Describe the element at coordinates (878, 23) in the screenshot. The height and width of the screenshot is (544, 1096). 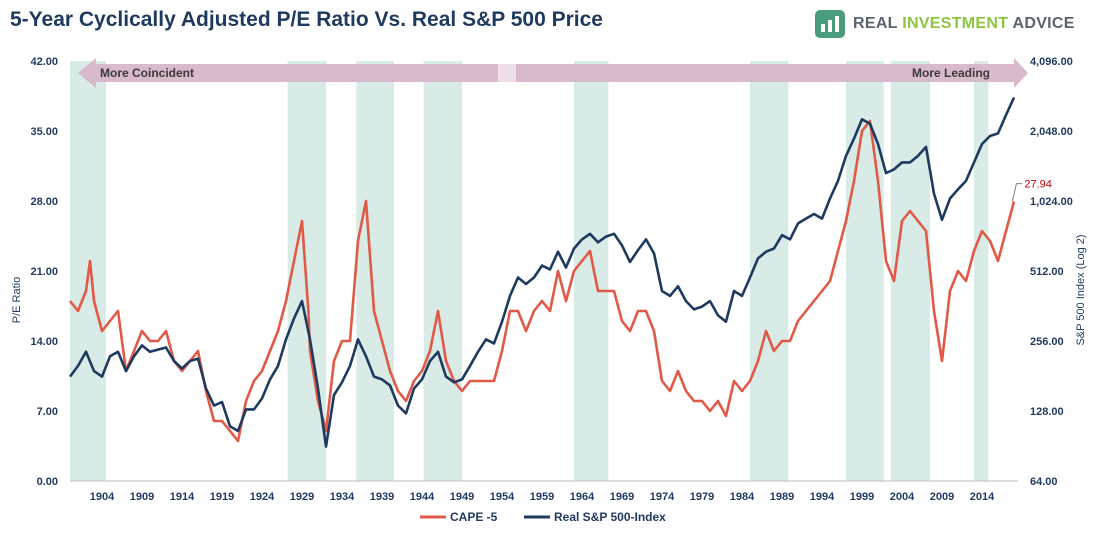
I see `brand-name-part1: REAL` at that location.